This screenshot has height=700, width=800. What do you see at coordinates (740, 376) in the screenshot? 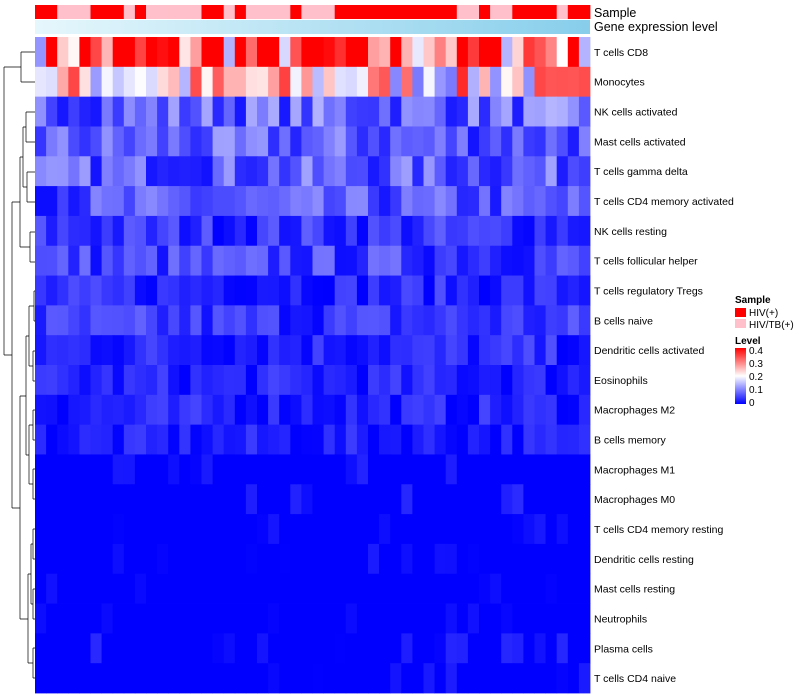
I see `level-colorbar` at bounding box center [740, 376].